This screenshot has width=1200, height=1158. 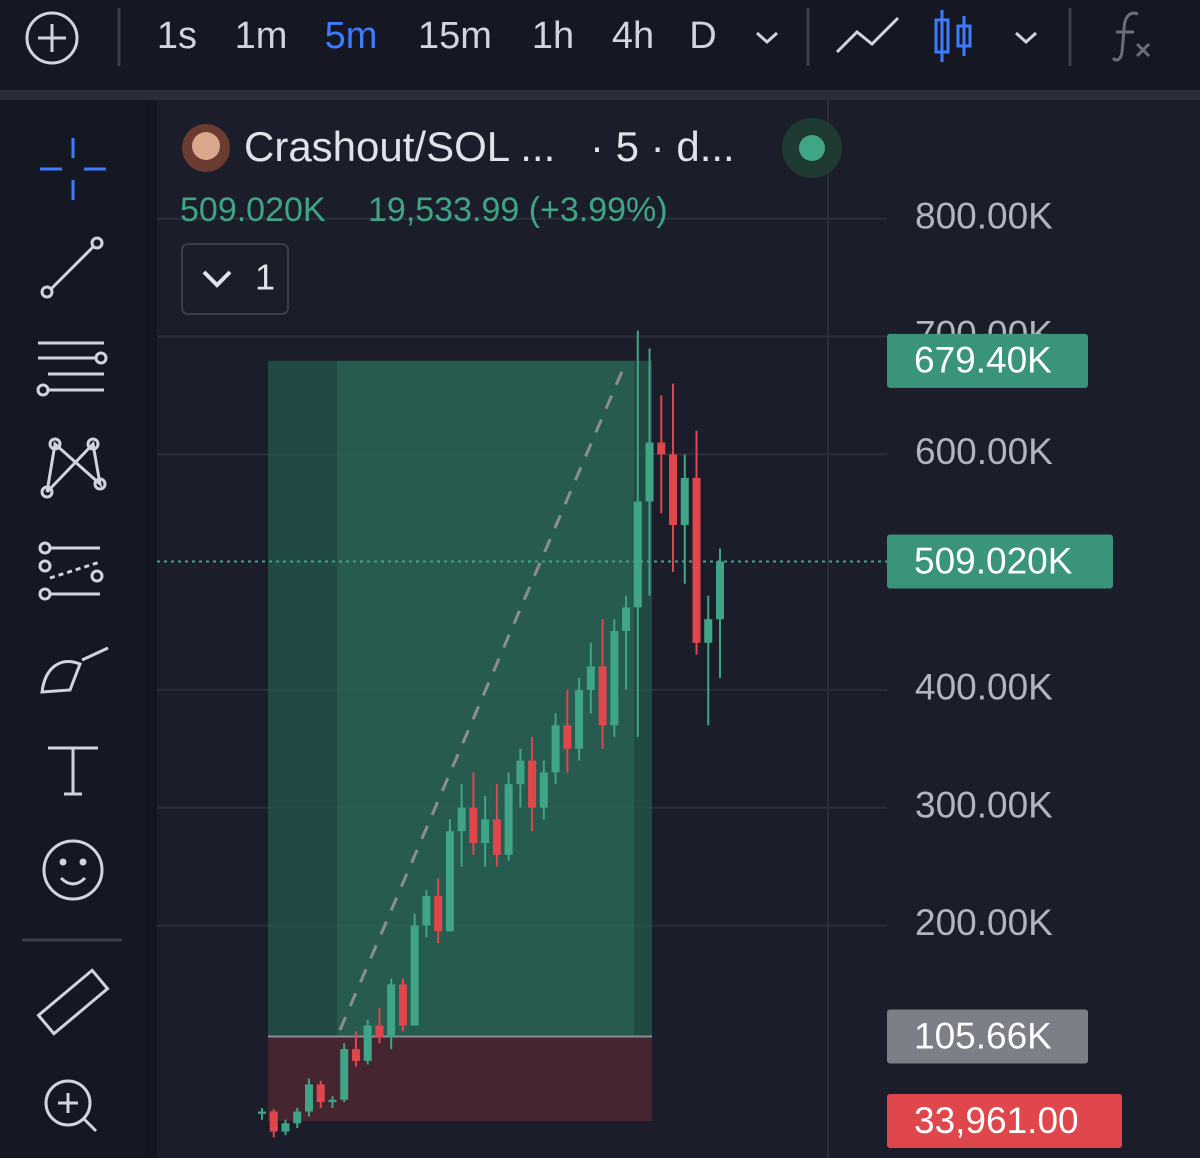 What do you see at coordinates (235, 279) in the screenshot?
I see `indicator-toggle` at bounding box center [235, 279].